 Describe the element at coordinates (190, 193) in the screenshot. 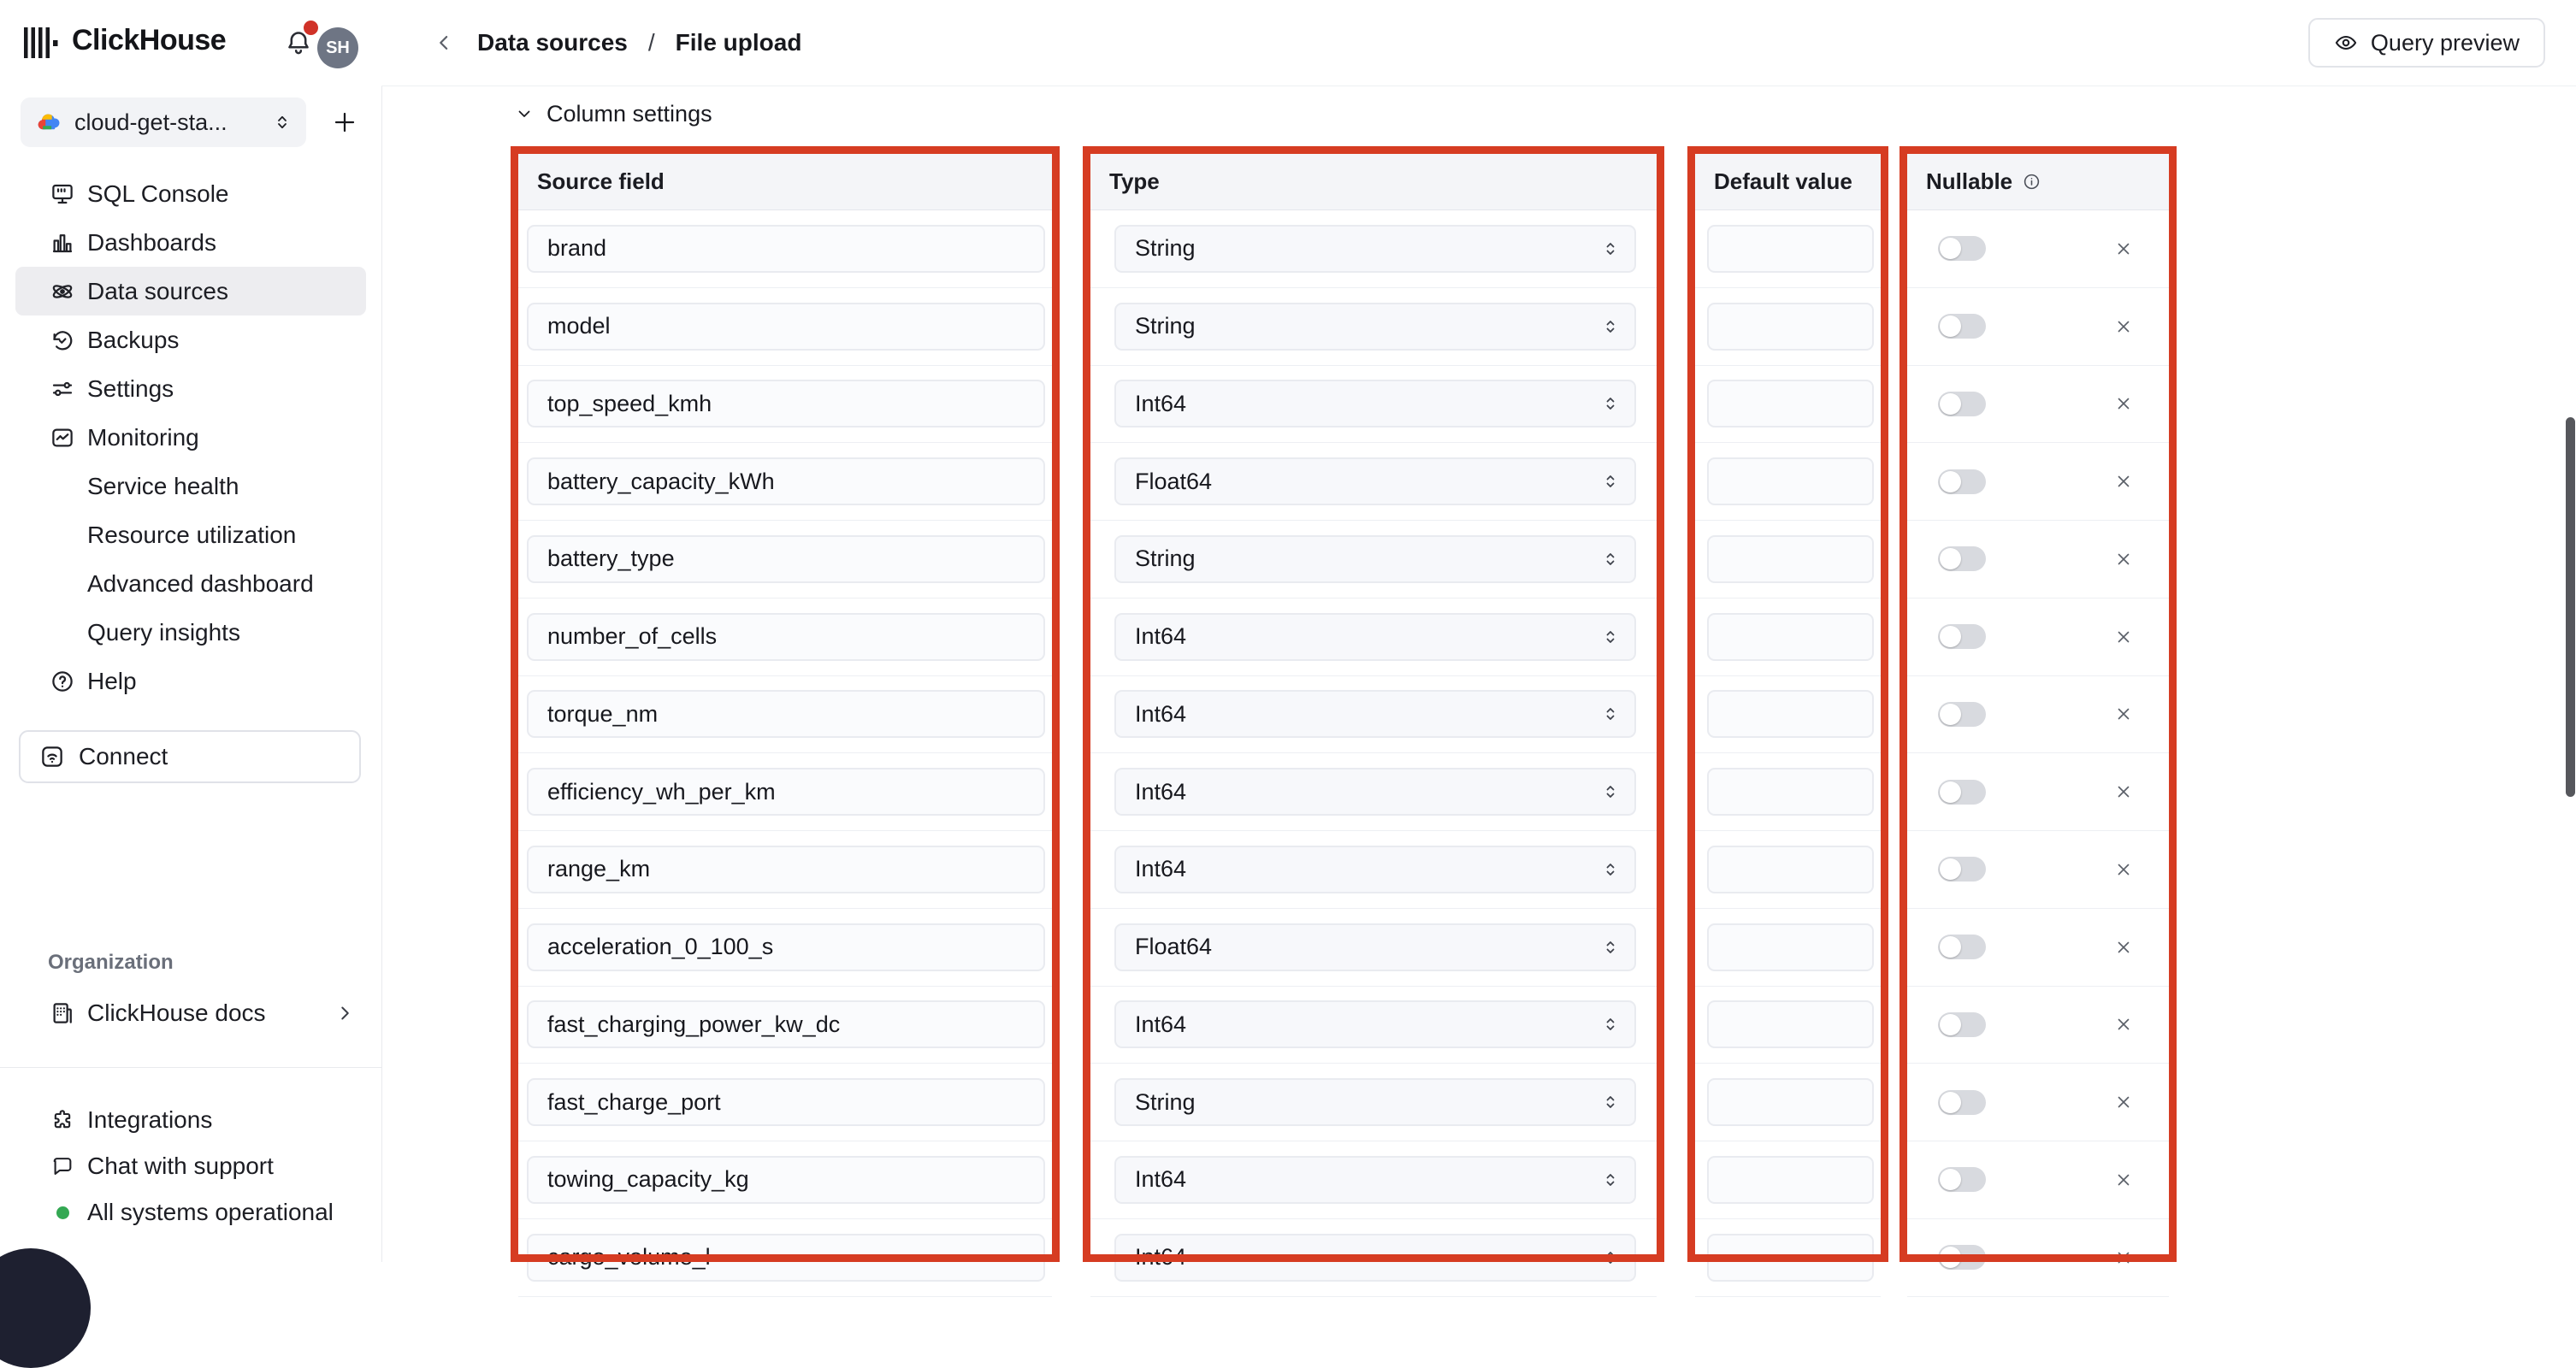

I see `sidebar-item-sql-console: SQL Console` at that location.